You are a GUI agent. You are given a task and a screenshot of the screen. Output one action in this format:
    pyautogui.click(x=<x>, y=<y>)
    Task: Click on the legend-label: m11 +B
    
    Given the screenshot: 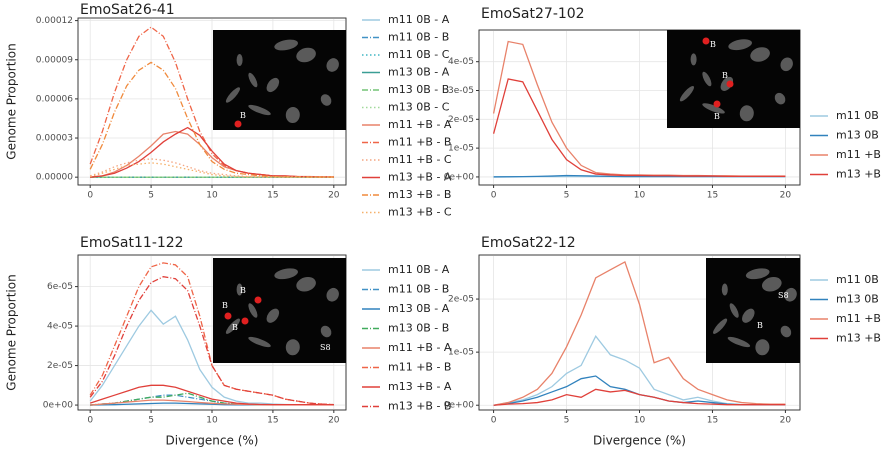 What is the action you would take?
    pyautogui.click(x=858, y=318)
    